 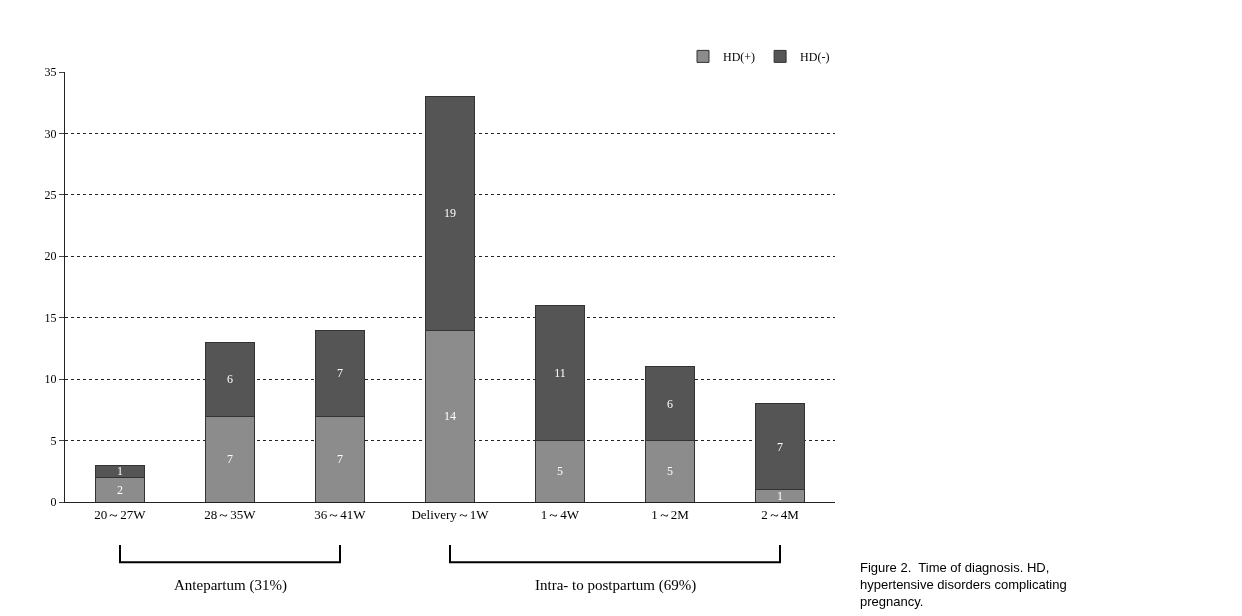 I want to click on data-label: 14, so click(x=450, y=416).